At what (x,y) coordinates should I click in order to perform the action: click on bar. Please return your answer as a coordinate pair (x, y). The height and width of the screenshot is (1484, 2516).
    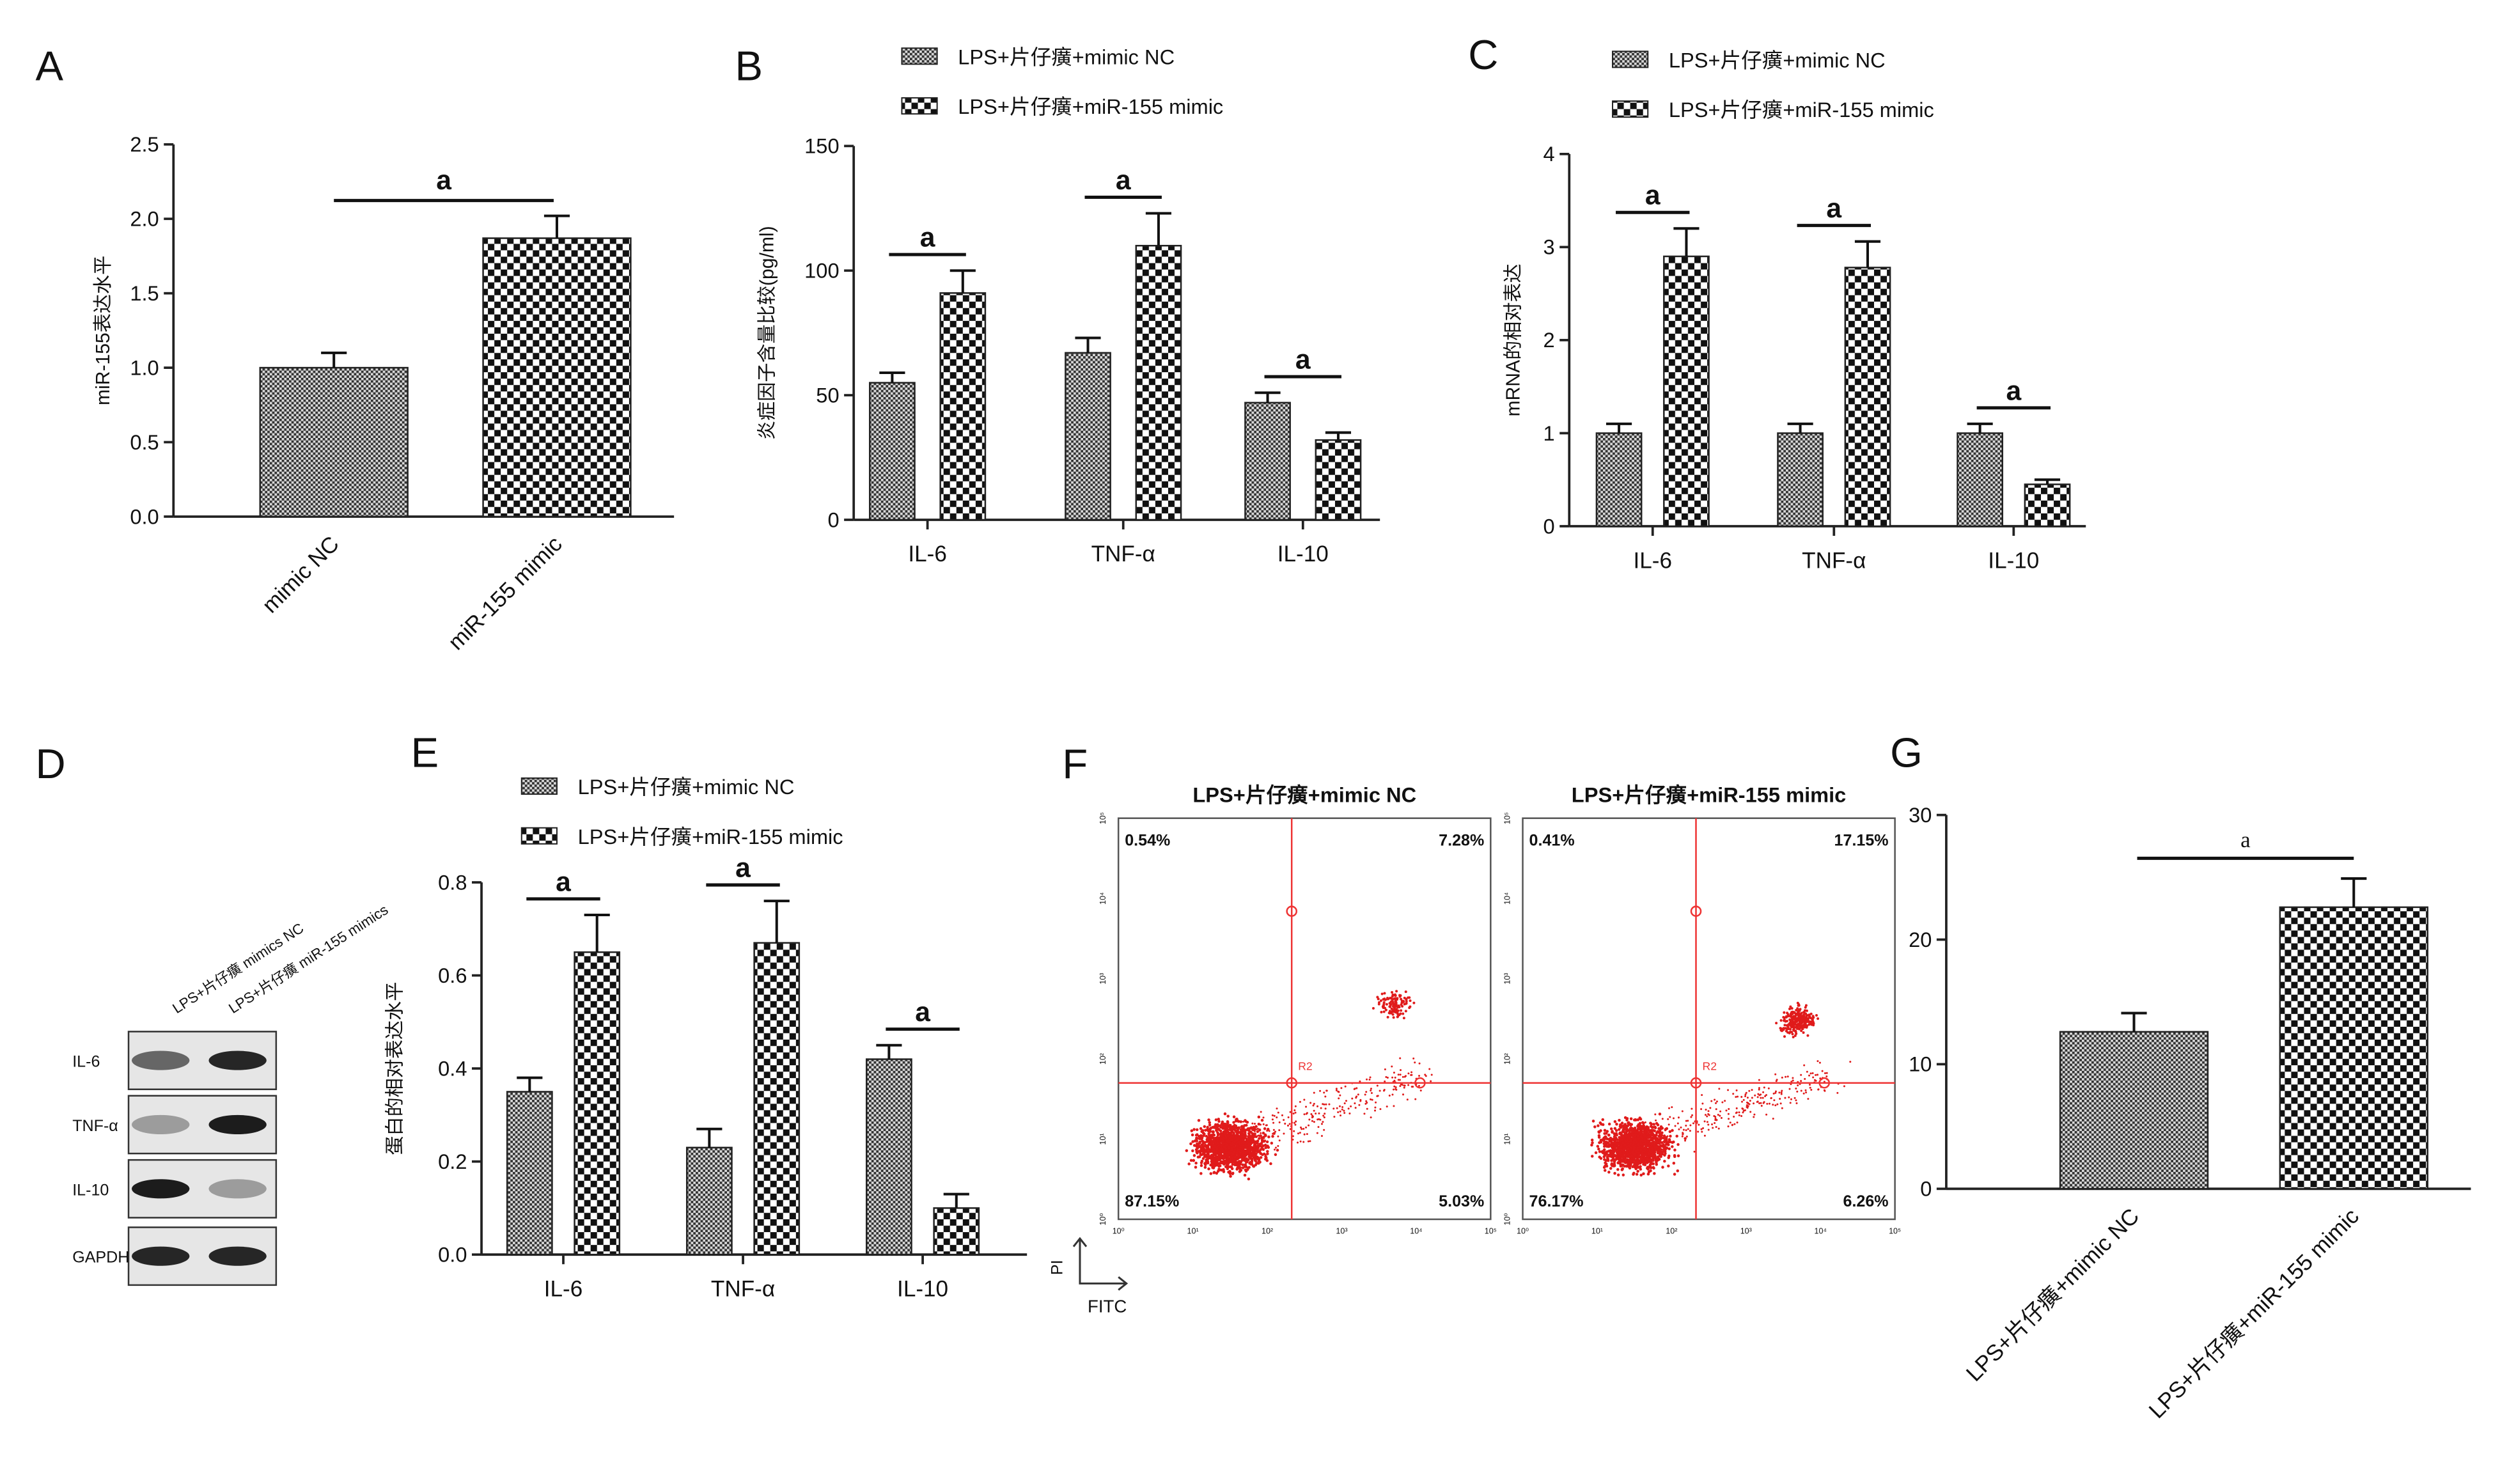
    Looking at the image, I should click on (889, 1157).